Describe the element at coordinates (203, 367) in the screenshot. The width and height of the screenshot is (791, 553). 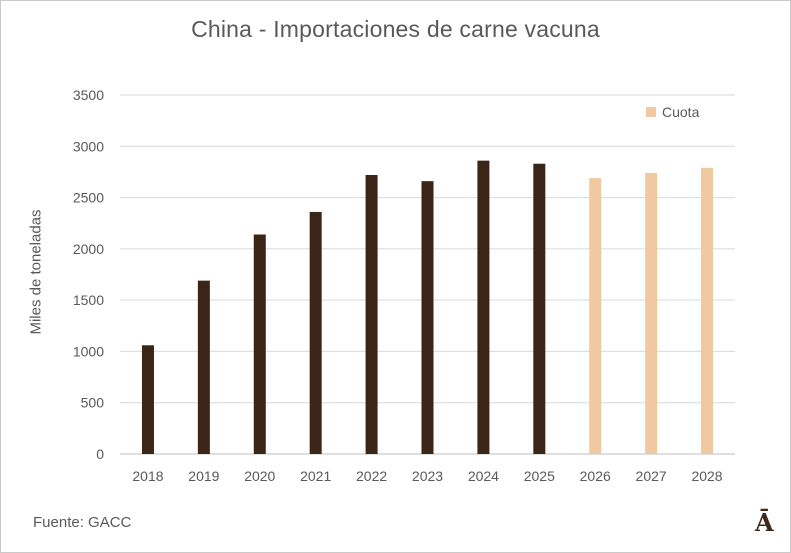
I see `bar-2019` at that location.